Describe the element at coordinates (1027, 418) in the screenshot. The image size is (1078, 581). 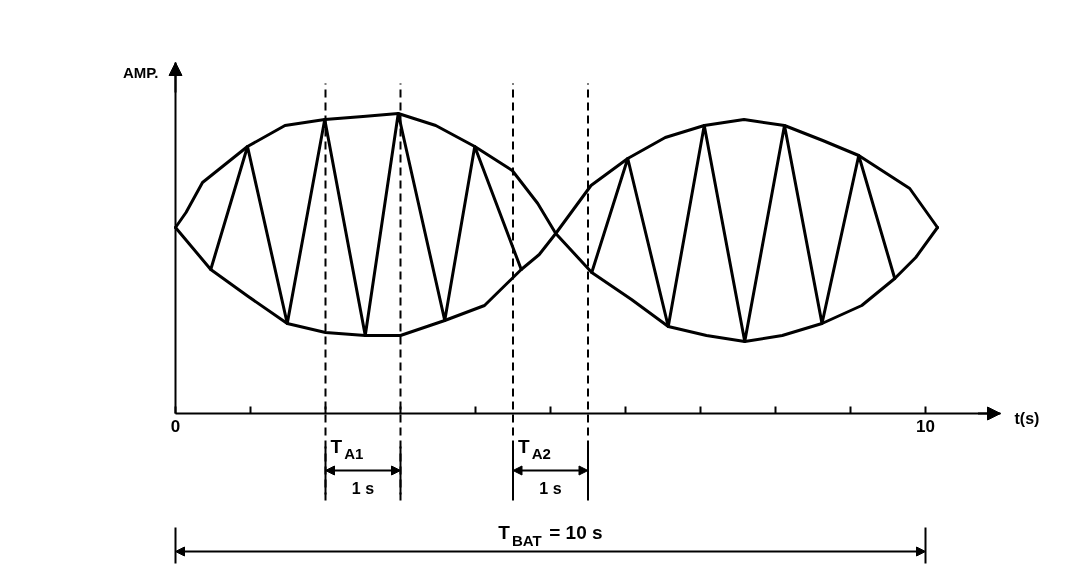
I see `x-axis-title: t(s)` at that location.